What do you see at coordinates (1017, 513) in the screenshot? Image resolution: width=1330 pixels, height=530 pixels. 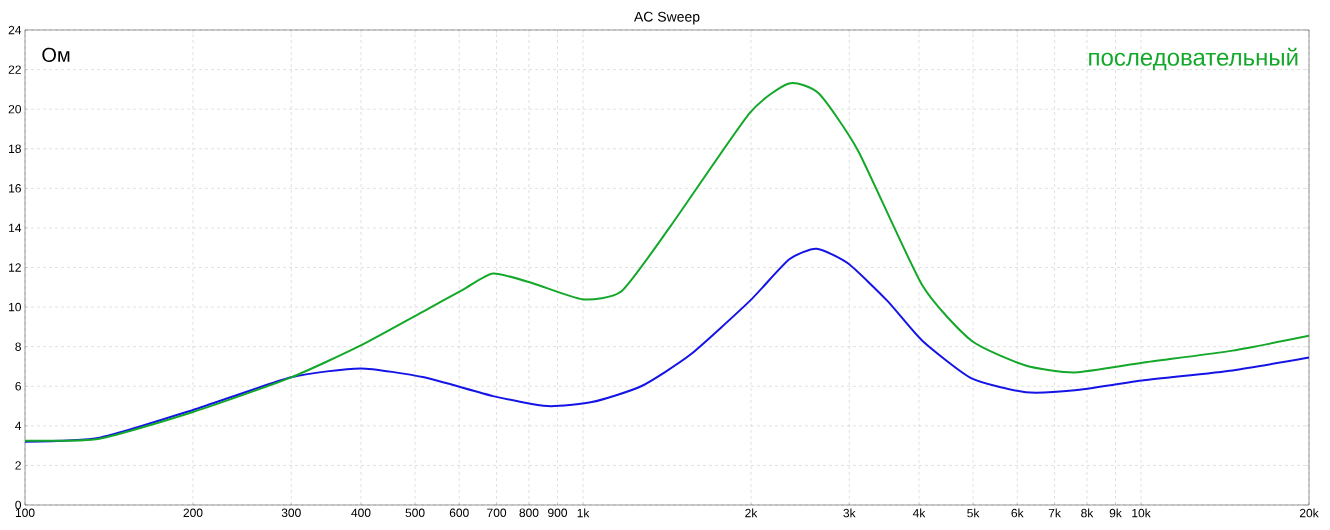 I see `x-tick-label: 6k` at bounding box center [1017, 513].